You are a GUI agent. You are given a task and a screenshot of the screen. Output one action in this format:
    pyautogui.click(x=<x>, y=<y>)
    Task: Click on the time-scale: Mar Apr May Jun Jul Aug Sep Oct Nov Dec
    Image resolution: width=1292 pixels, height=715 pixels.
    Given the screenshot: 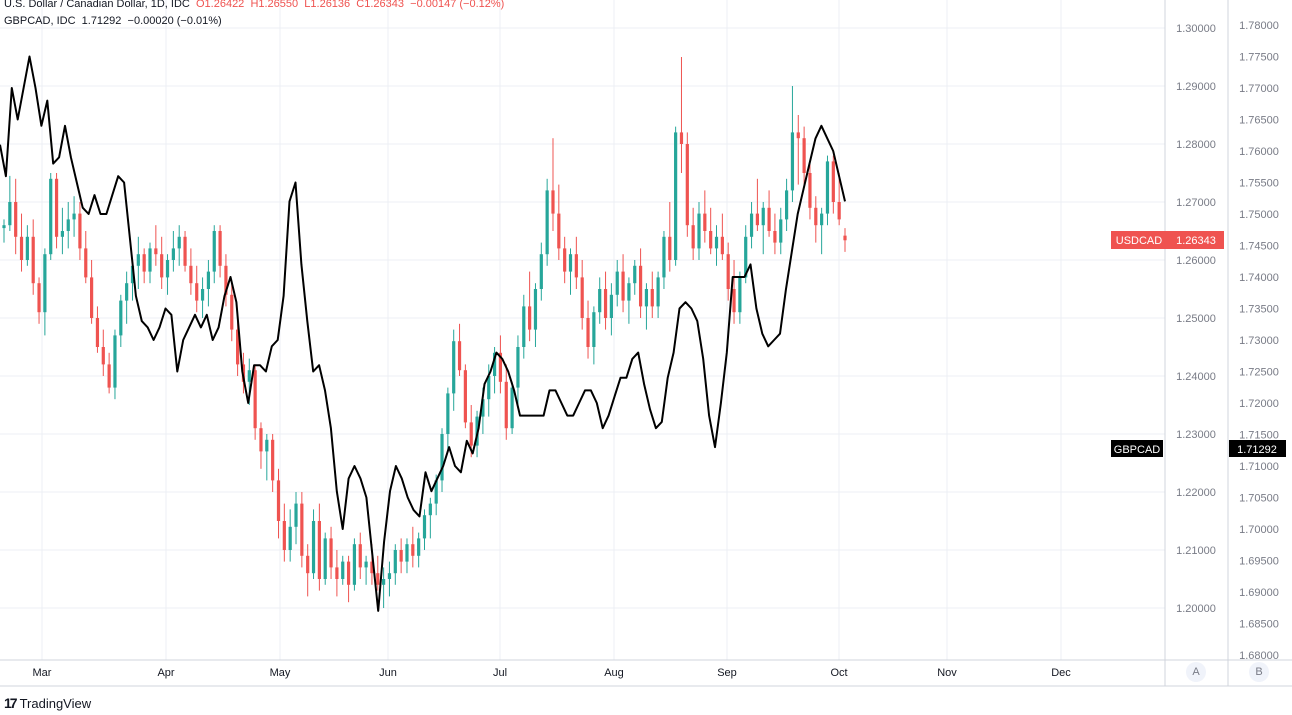 What is the action you would take?
    pyautogui.click(x=552, y=673)
    